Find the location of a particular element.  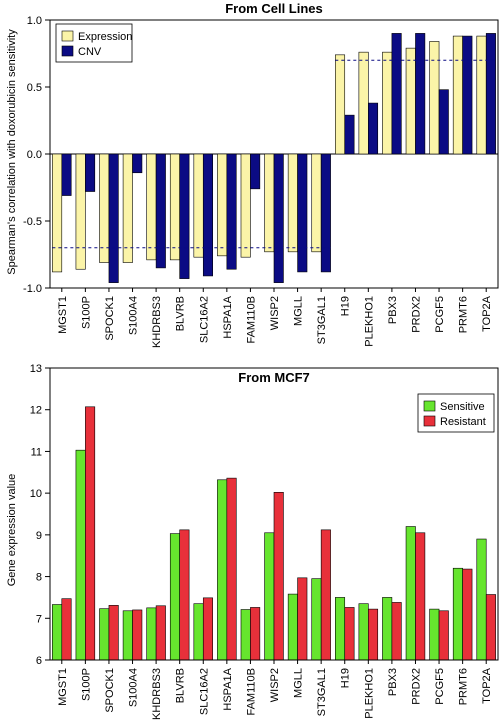

y-tick-label: 11 is located at coordinates (36, 452).